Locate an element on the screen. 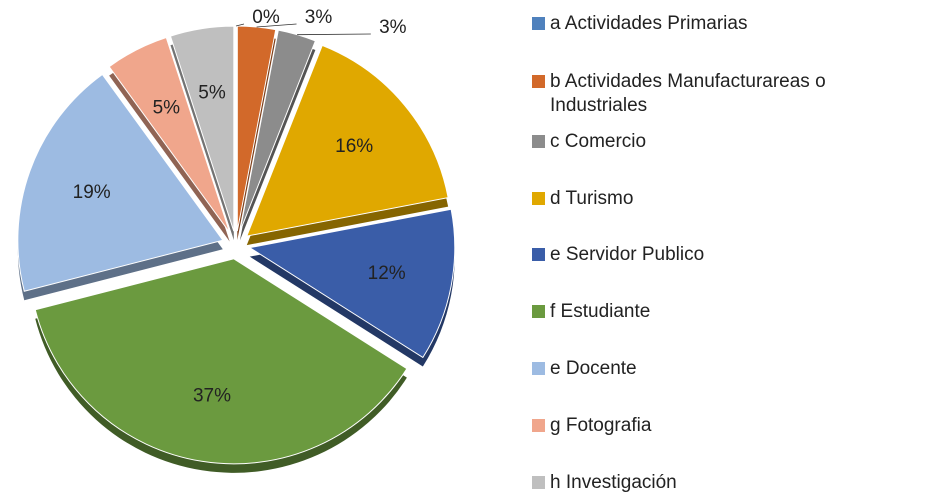  legend-label: f Estudiante is located at coordinates (600, 311).